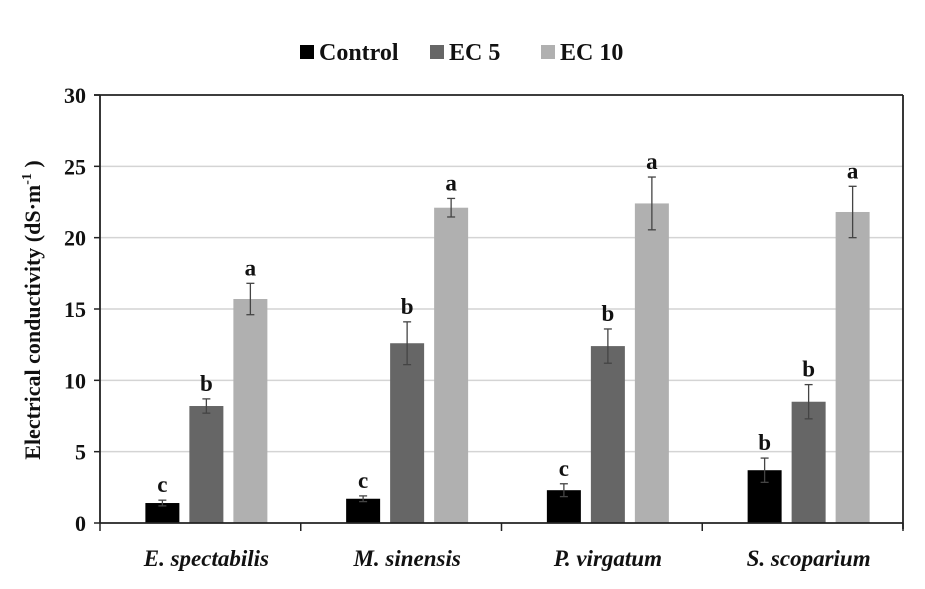  What do you see at coordinates (607, 558) in the screenshot?
I see `x-category-label: P. virgatum` at bounding box center [607, 558].